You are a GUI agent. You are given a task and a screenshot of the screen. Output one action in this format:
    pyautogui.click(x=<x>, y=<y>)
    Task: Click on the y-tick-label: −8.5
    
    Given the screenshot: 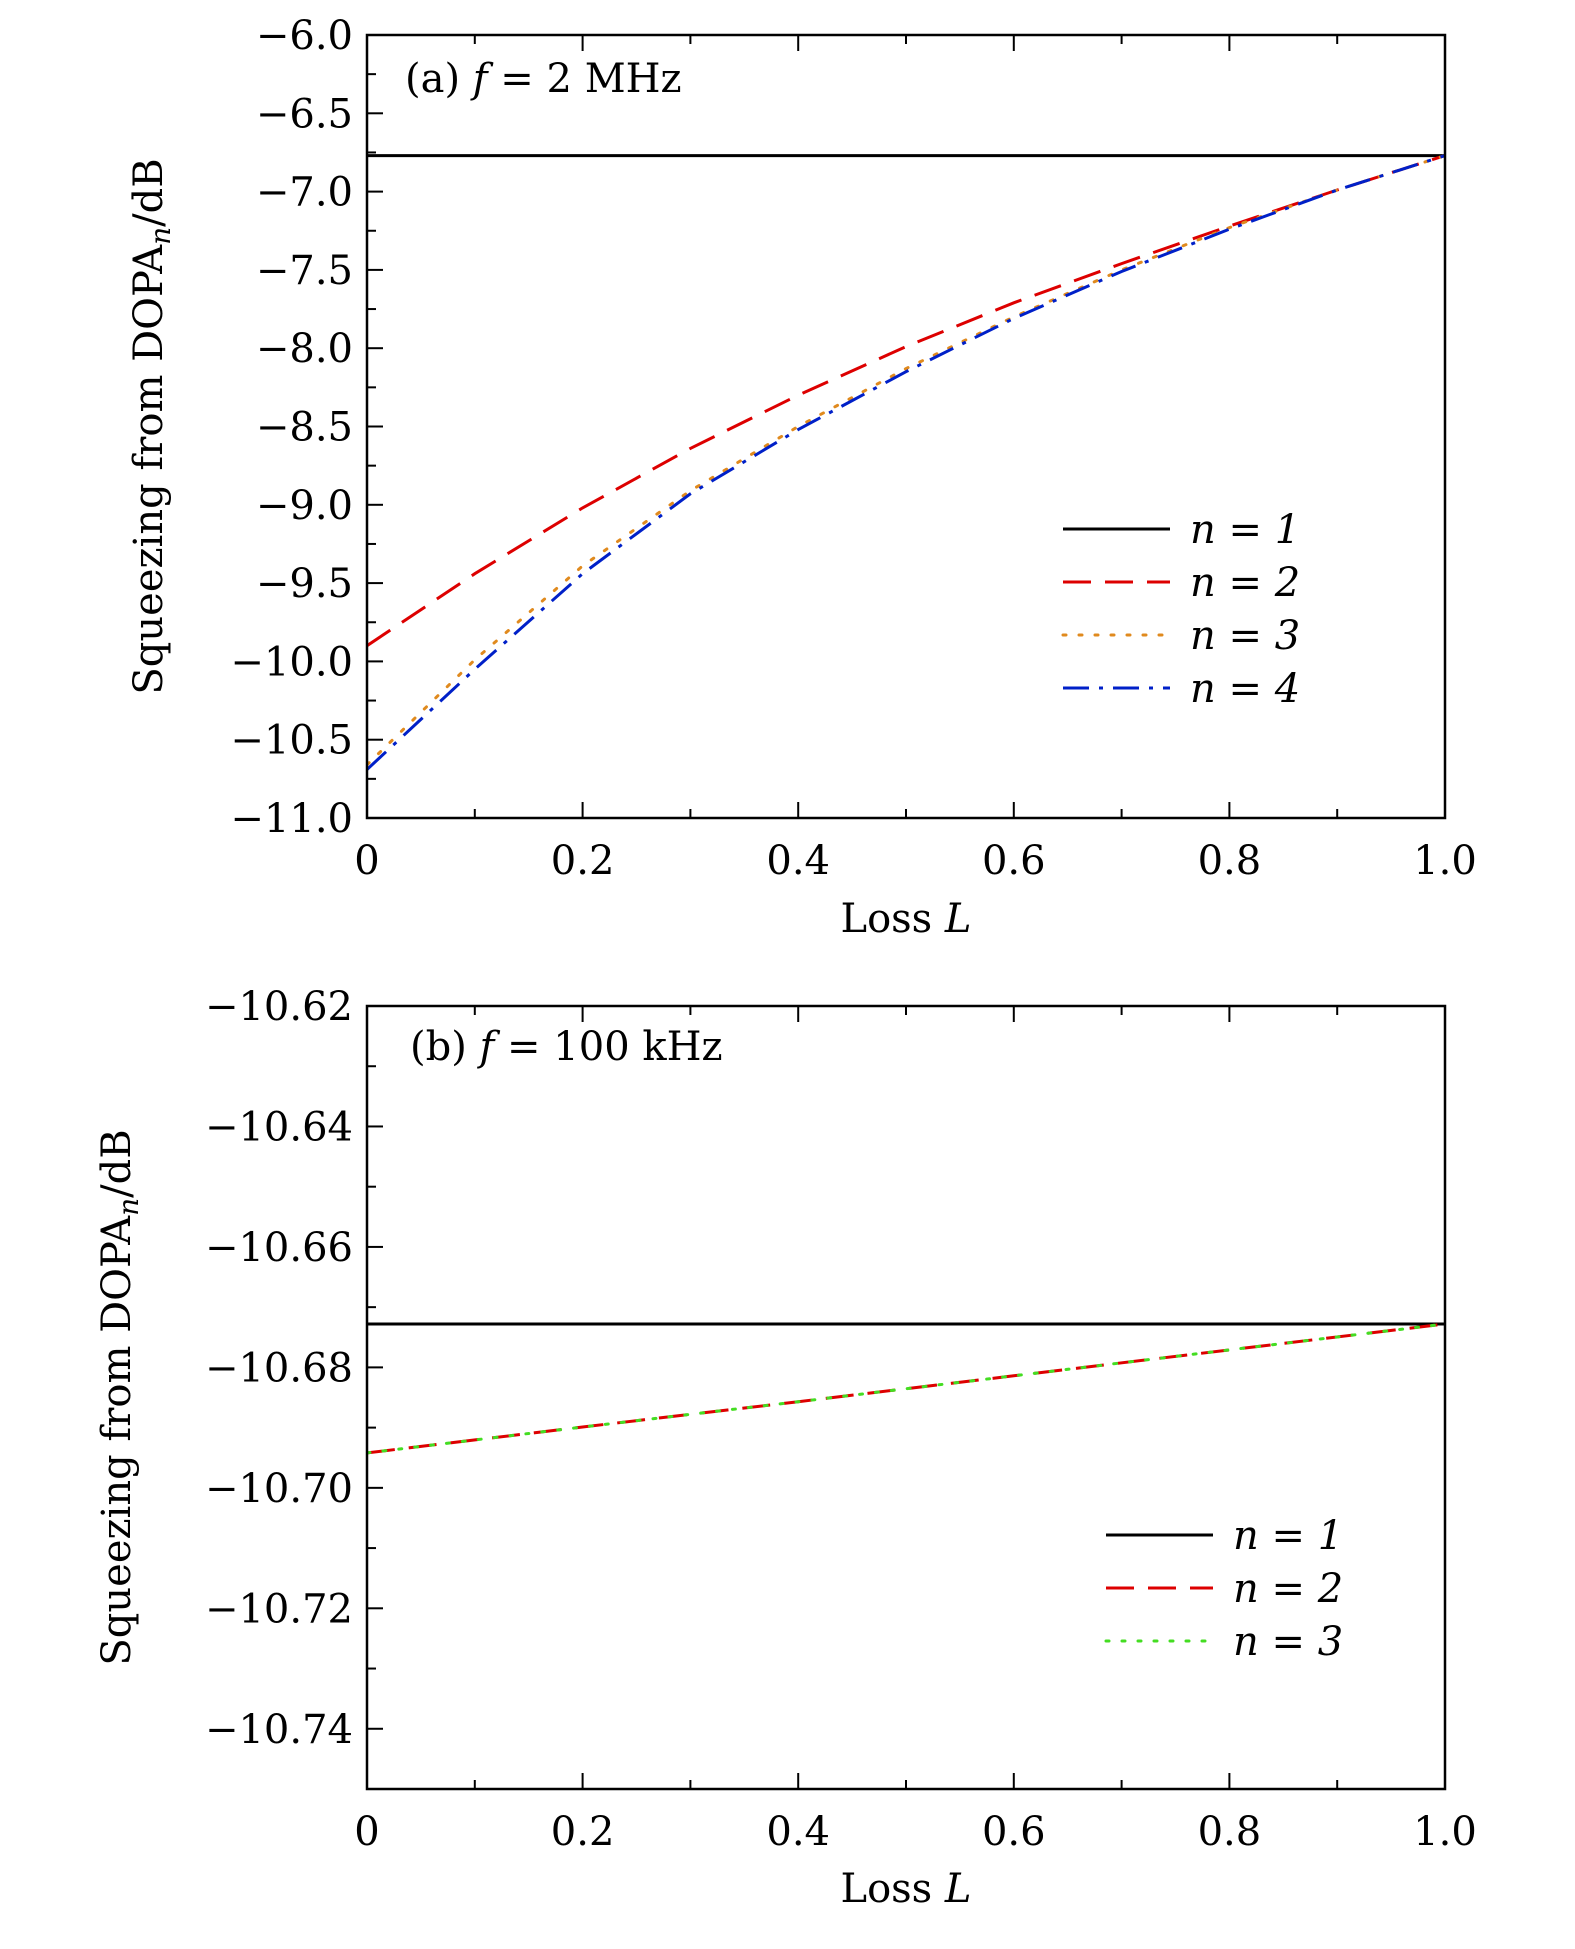 What is the action you would take?
    pyautogui.click(x=304, y=428)
    